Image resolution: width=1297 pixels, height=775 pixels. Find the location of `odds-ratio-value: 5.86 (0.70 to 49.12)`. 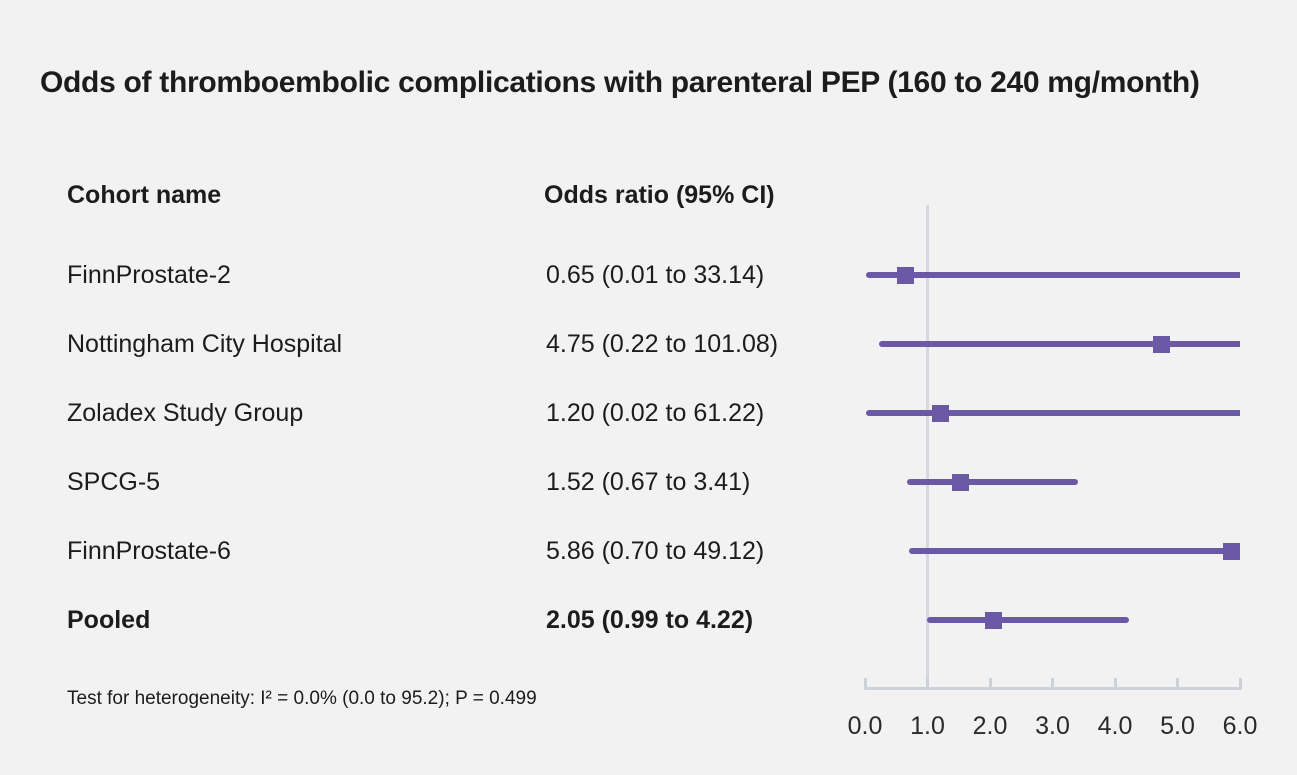

odds-ratio-value: 5.86 (0.70 to 49.12) is located at coordinates (655, 551).